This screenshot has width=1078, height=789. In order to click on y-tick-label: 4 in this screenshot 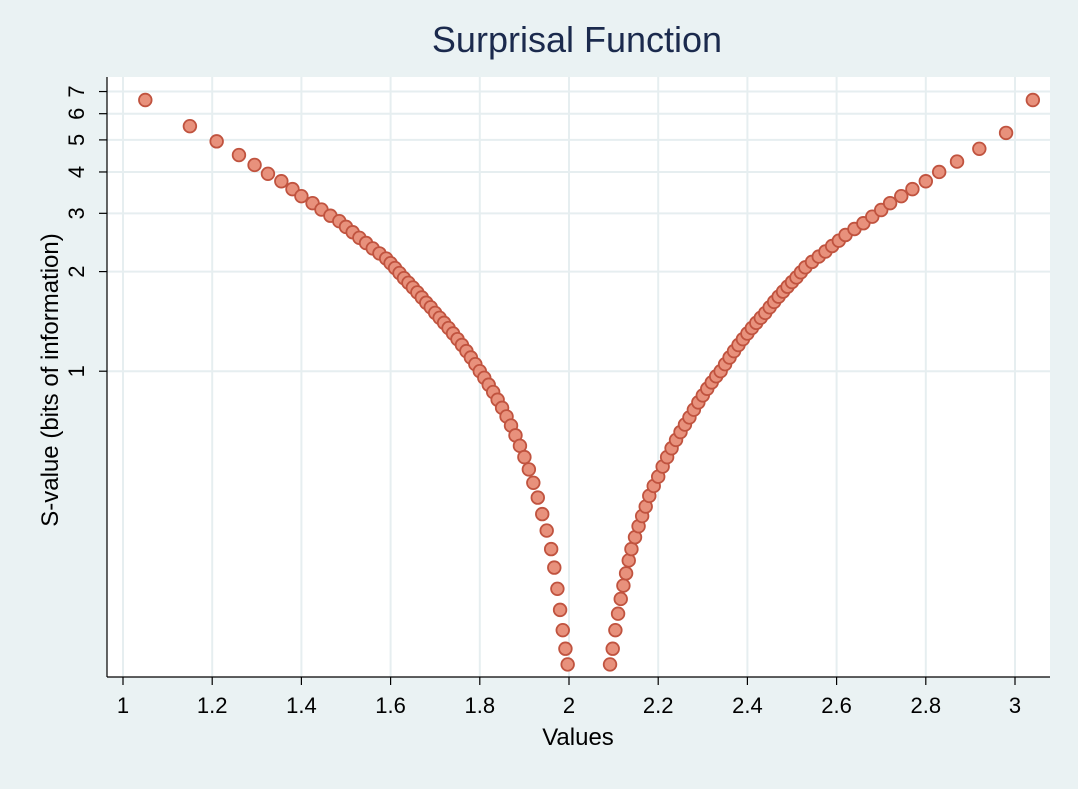, I will do `click(76, 172)`.